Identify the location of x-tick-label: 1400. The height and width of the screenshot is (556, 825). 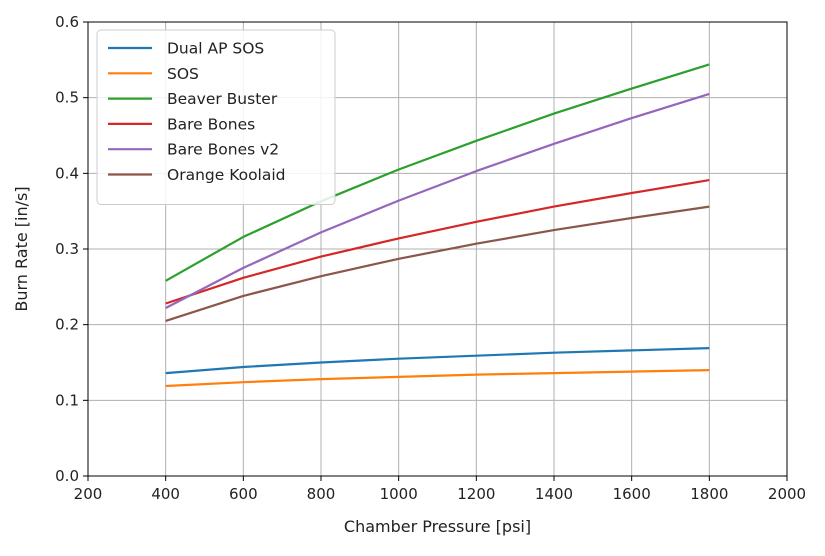
(554, 494).